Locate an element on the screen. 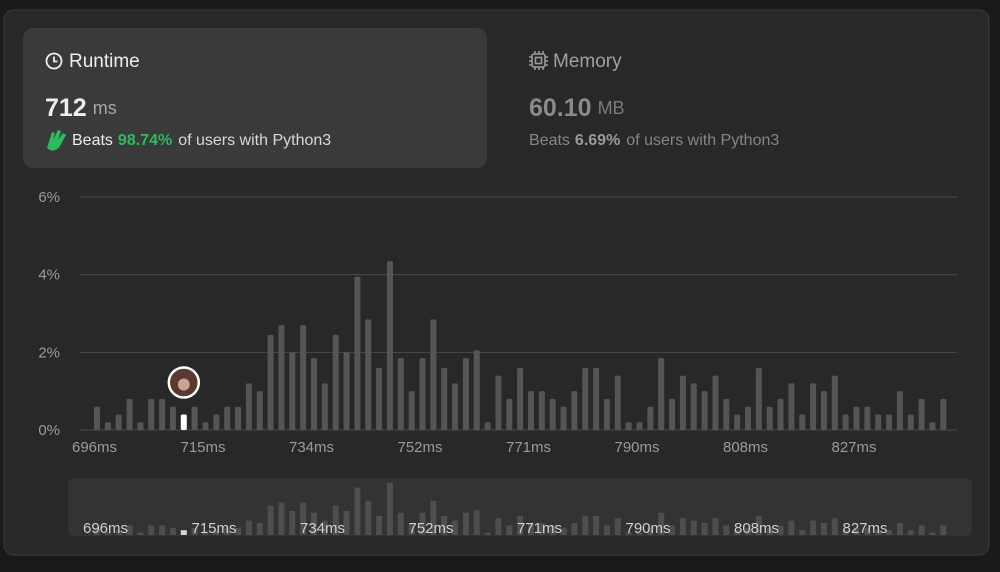 Image resolution: width=1000 pixels, height=572 pixels. mini-x-tick-label: 827ms is located at coordinates (865, 528).